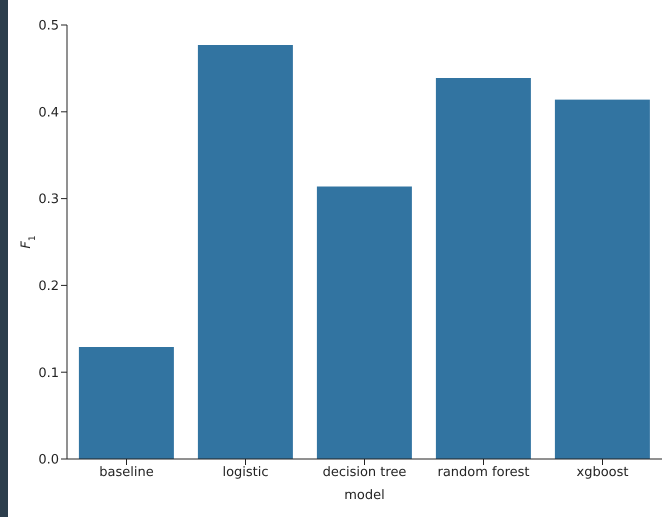 Image resolution: width=666 pixels, height=517 pixels. Describe the element at coordinates (48, 200) in the screenshot. I see `y-tick-label: 0.3` at that location.